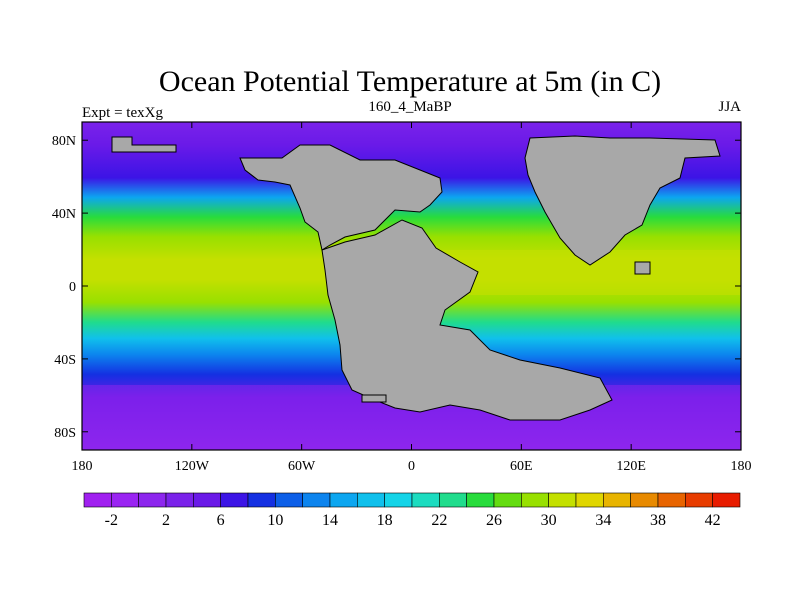 Image resolution: width=800 pixels, height=600 pixels. Describe the element at coordinates (65, 360) in the screenshot. I see `y-tick-label: 40S` at that location.